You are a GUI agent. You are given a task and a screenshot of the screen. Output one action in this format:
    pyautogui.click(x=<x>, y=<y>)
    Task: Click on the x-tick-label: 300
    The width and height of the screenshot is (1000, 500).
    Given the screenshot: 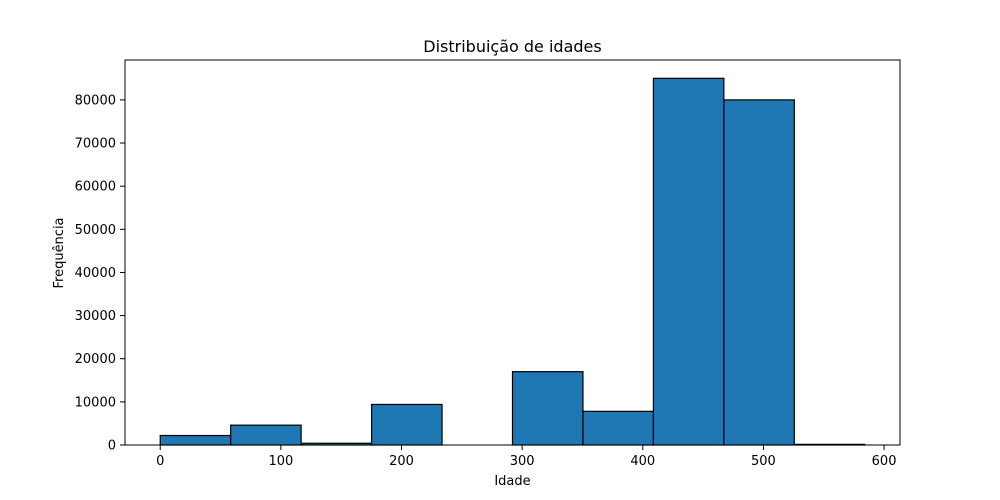 What is the action you would take?
    pyautogui.click(x=522, y=461)
    